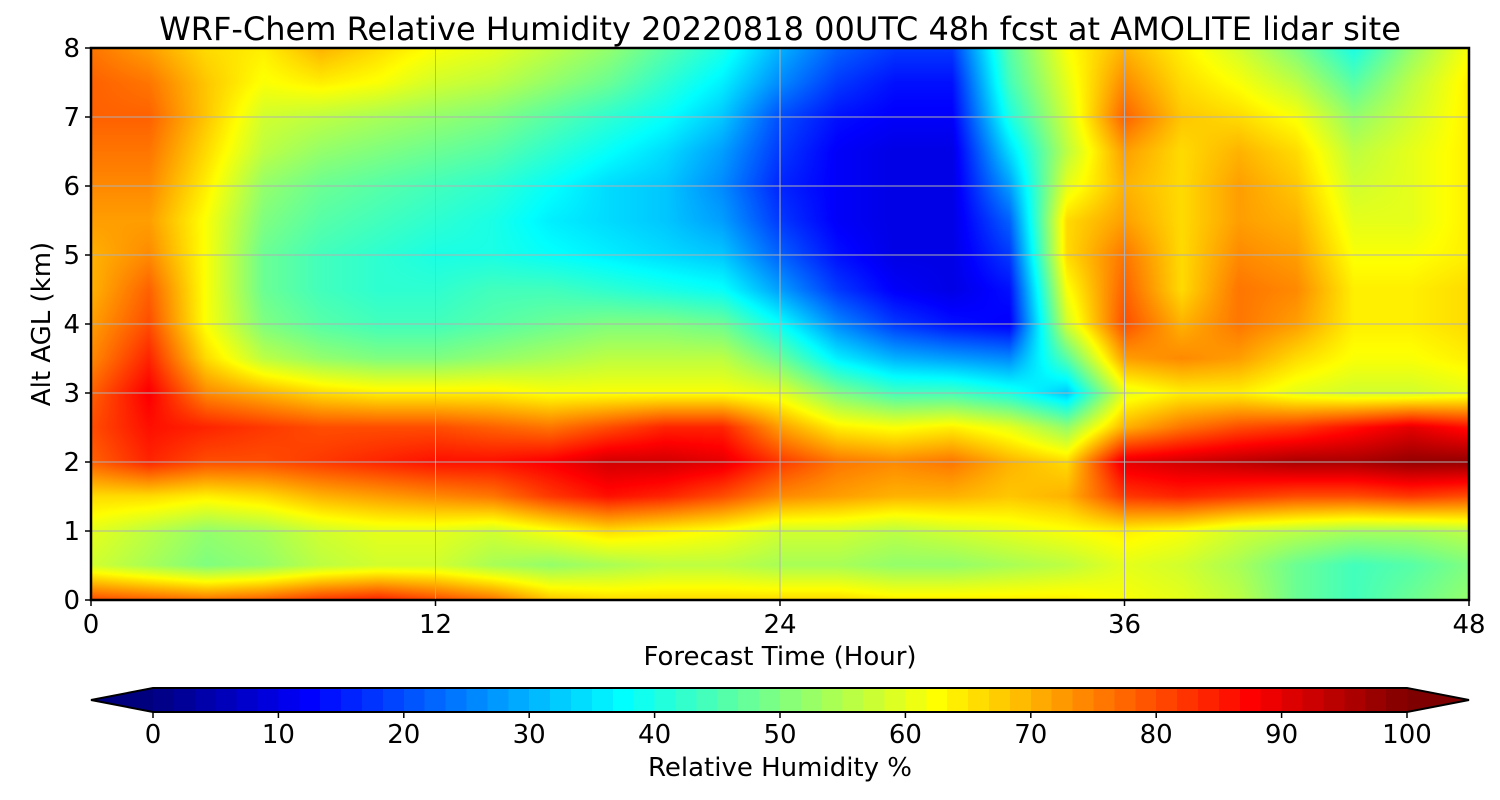 The height and width of the screenshot is (800, 1500). I want to click on colorbar-levels, so click(780, 700).